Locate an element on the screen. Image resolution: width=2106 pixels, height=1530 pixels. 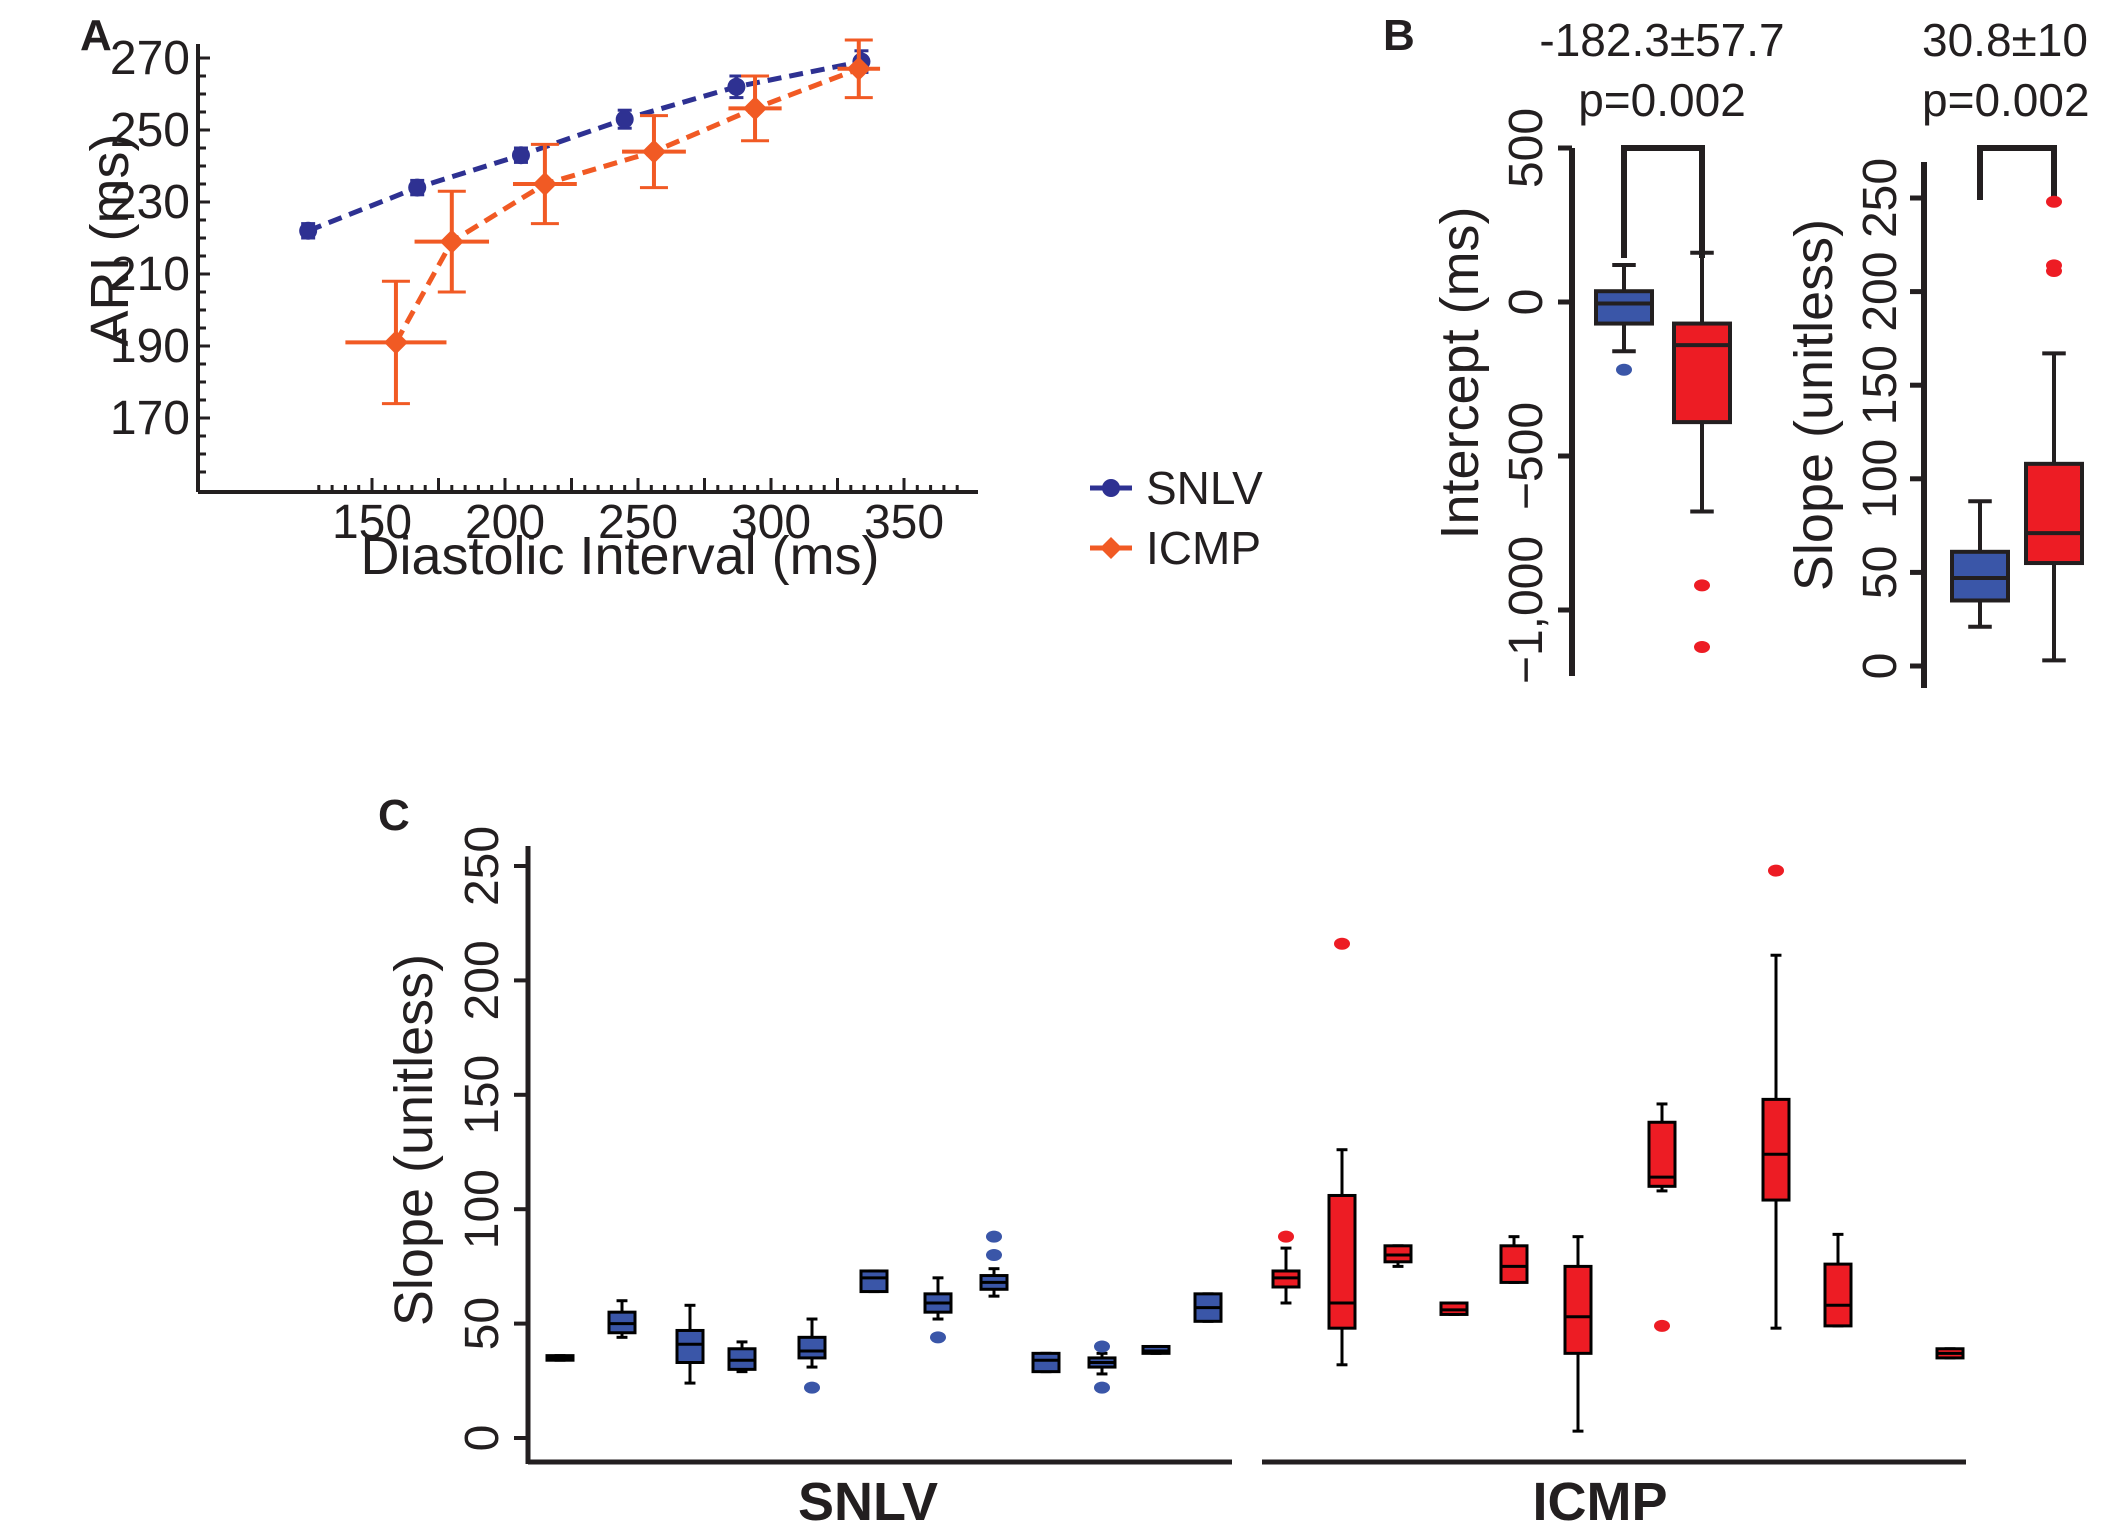
y-tick-label: 230 is located at coordinates (150, 202).